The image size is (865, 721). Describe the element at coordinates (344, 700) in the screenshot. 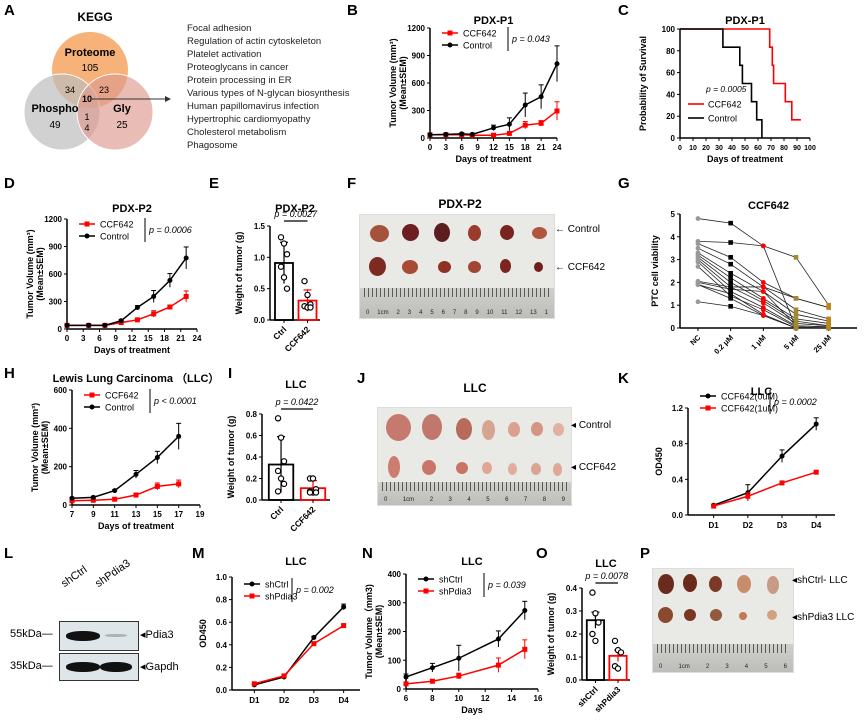

I see `x-tick-label: D4` at that location.